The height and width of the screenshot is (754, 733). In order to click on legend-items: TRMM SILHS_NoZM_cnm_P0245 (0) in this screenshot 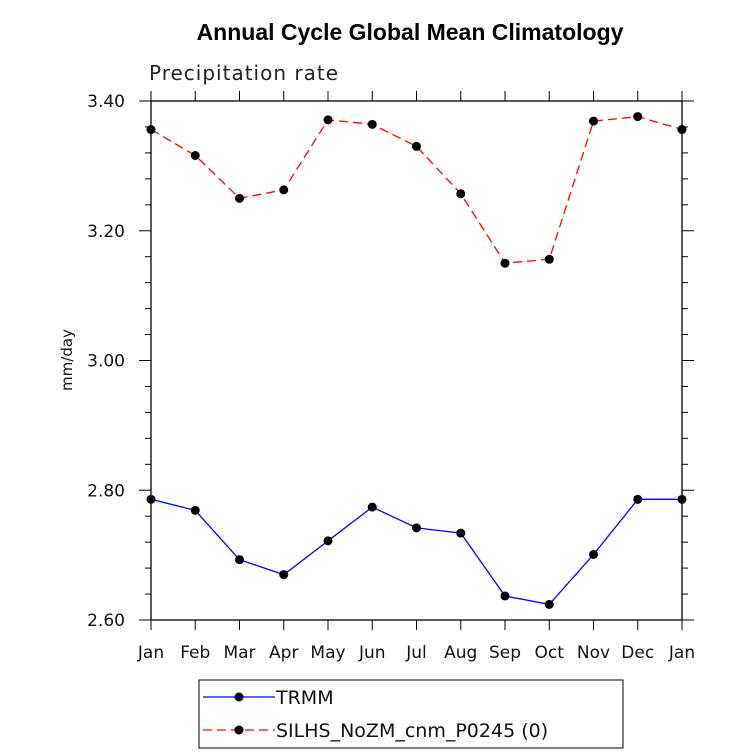, I will do `click(375, 714)`.